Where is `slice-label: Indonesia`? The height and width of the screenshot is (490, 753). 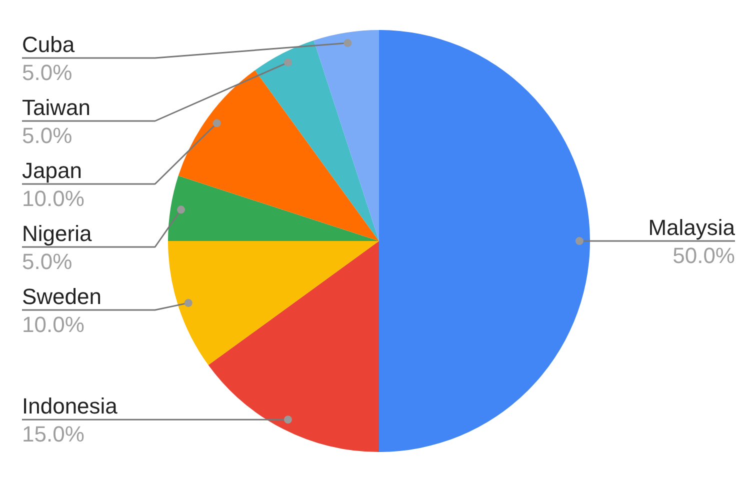 slice-label: Indonesia is located at coordinates (70, 406).